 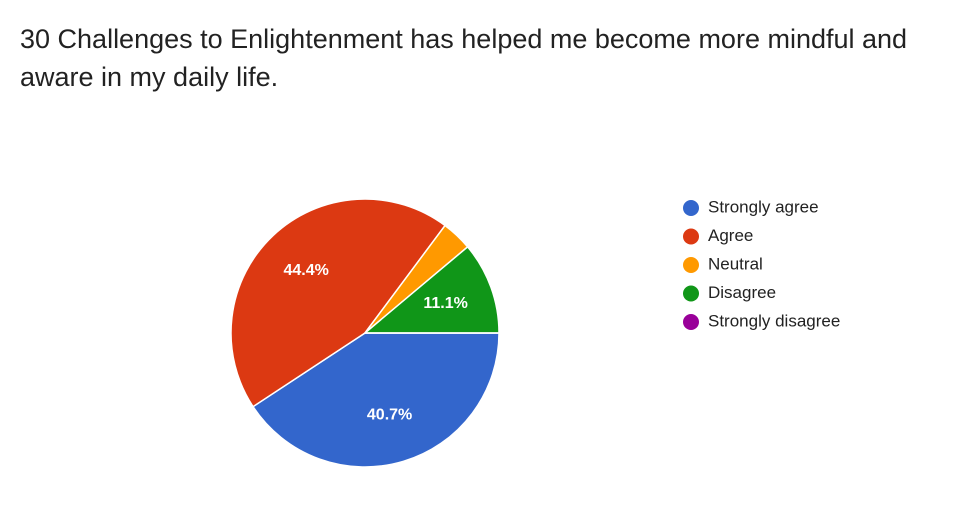 I want to click on data-label: 40.7%, so click(x=389, y=414).